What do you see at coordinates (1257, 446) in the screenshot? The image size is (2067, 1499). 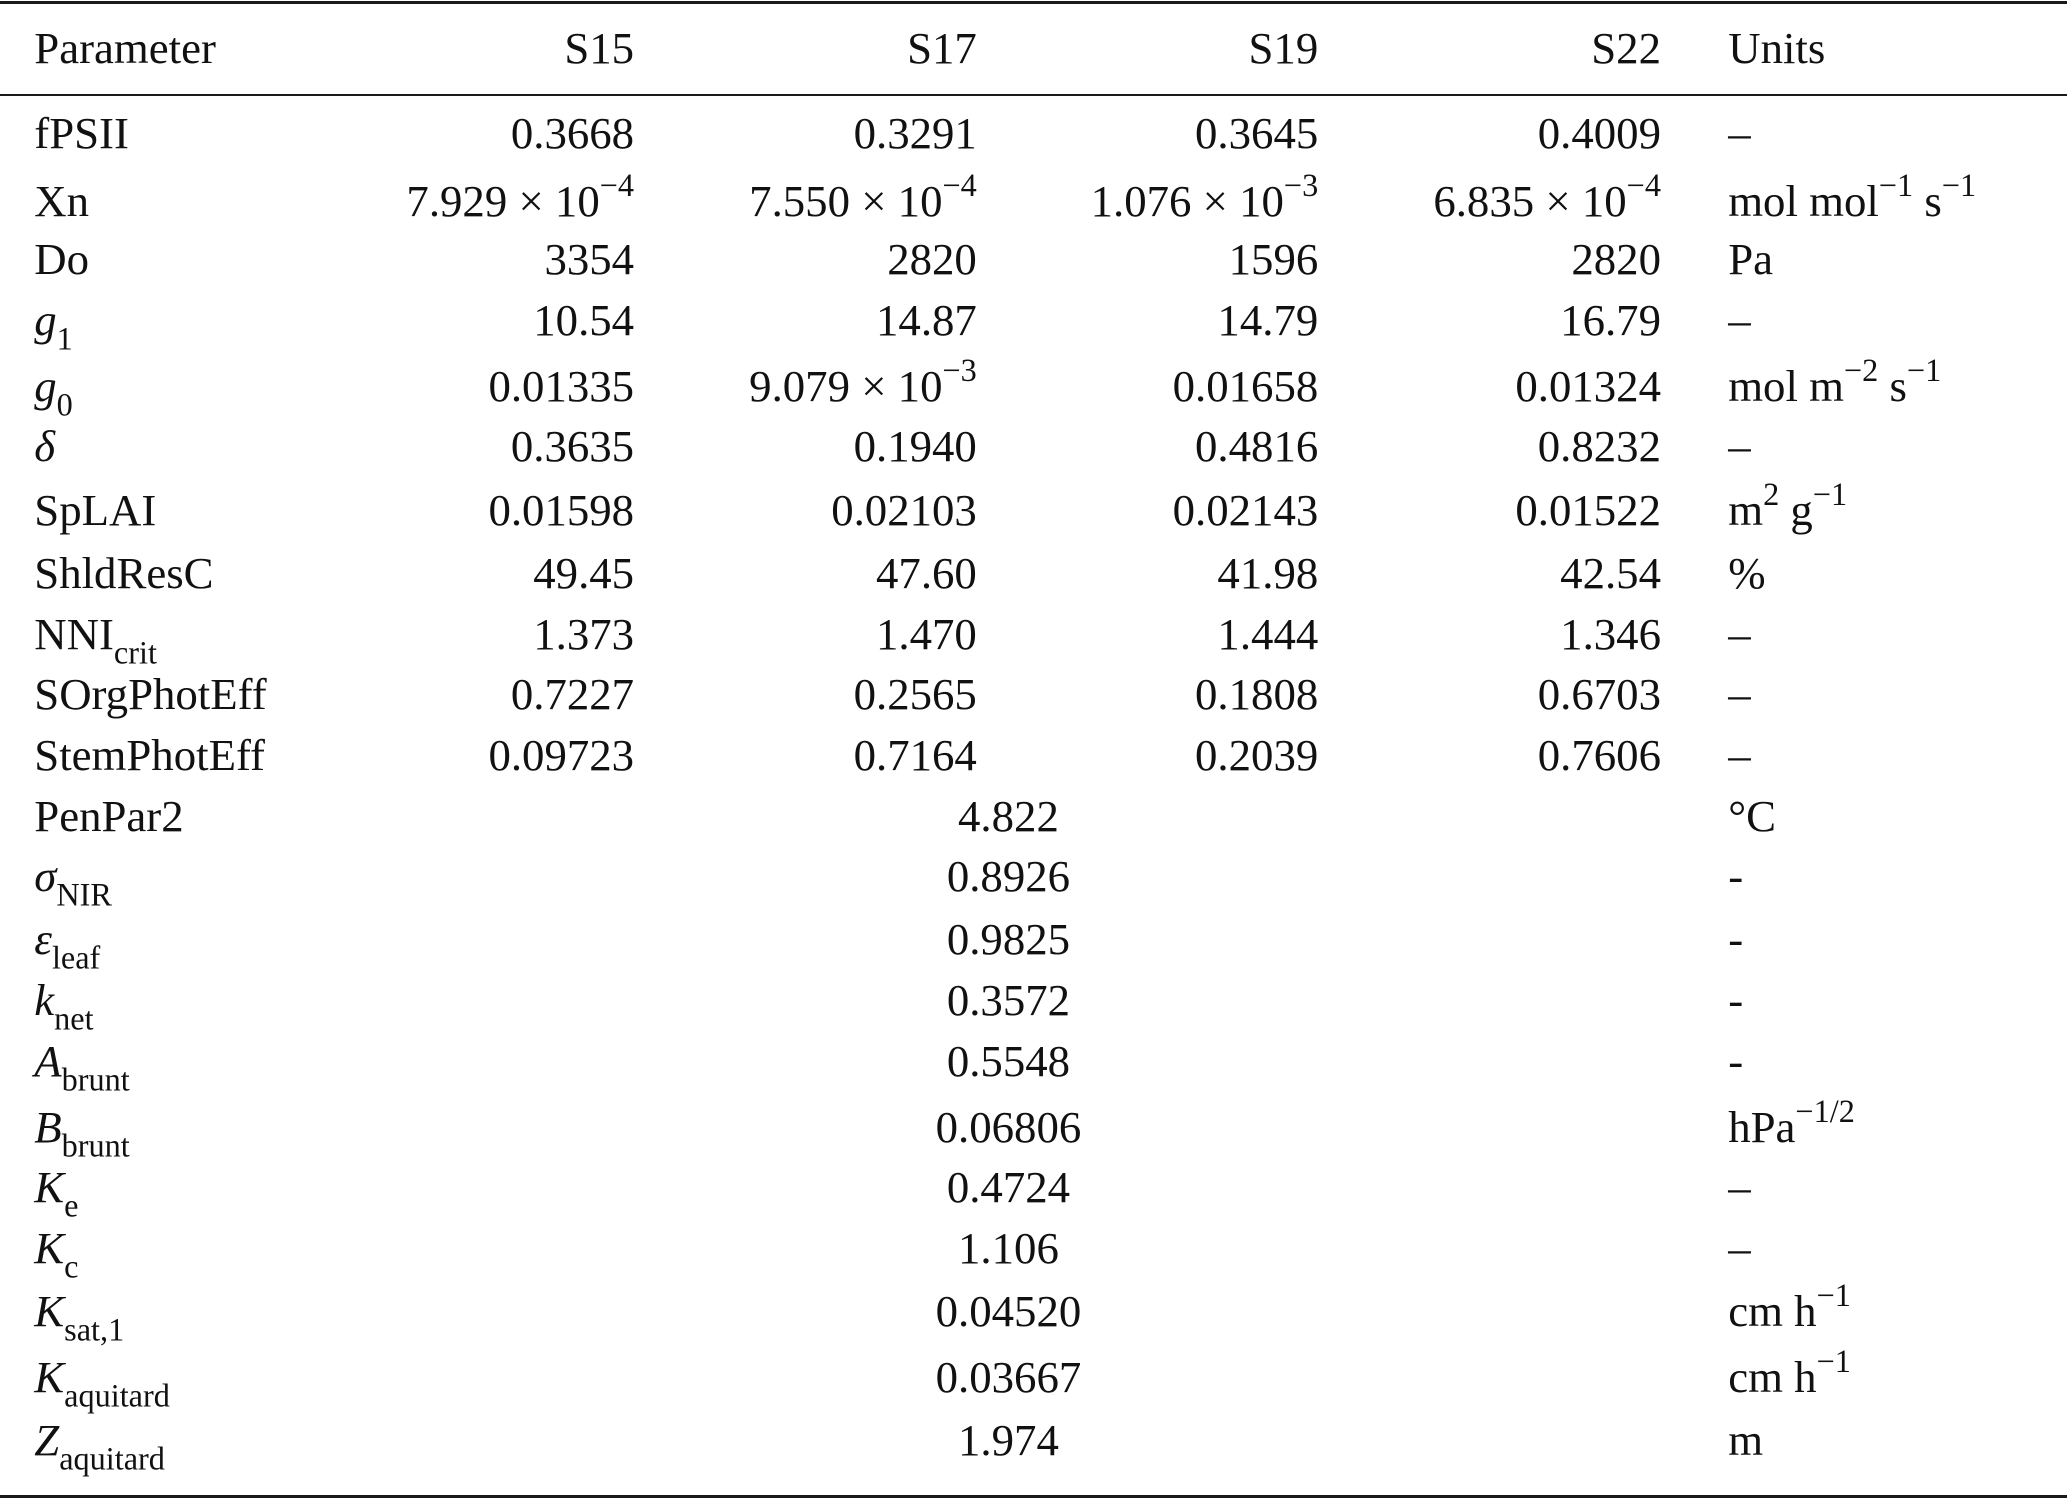 I see `value-s19: 0.4816` at bounding box center [1257, 446].